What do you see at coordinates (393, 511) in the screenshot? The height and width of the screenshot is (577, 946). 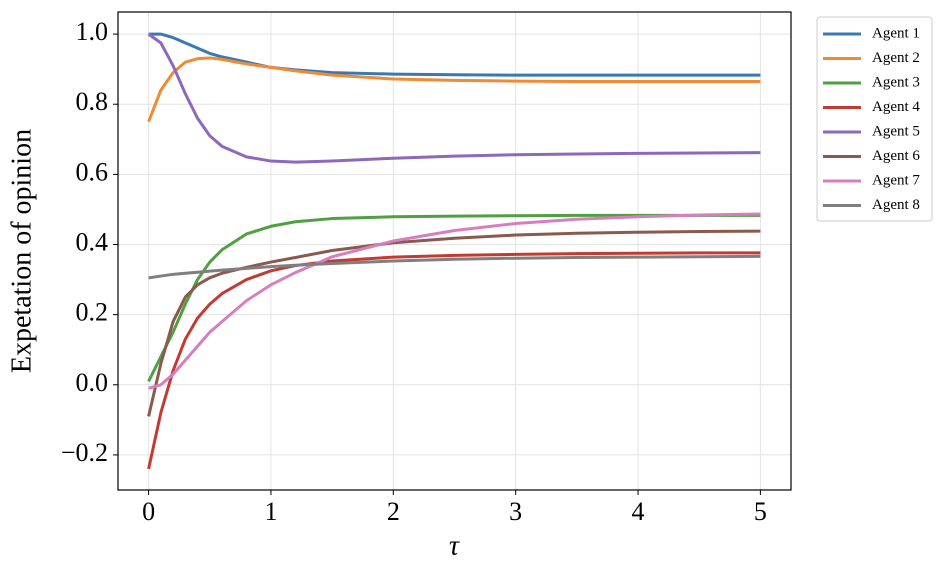 I see `x-tick-label: 2` at bounding box center [393, 511].